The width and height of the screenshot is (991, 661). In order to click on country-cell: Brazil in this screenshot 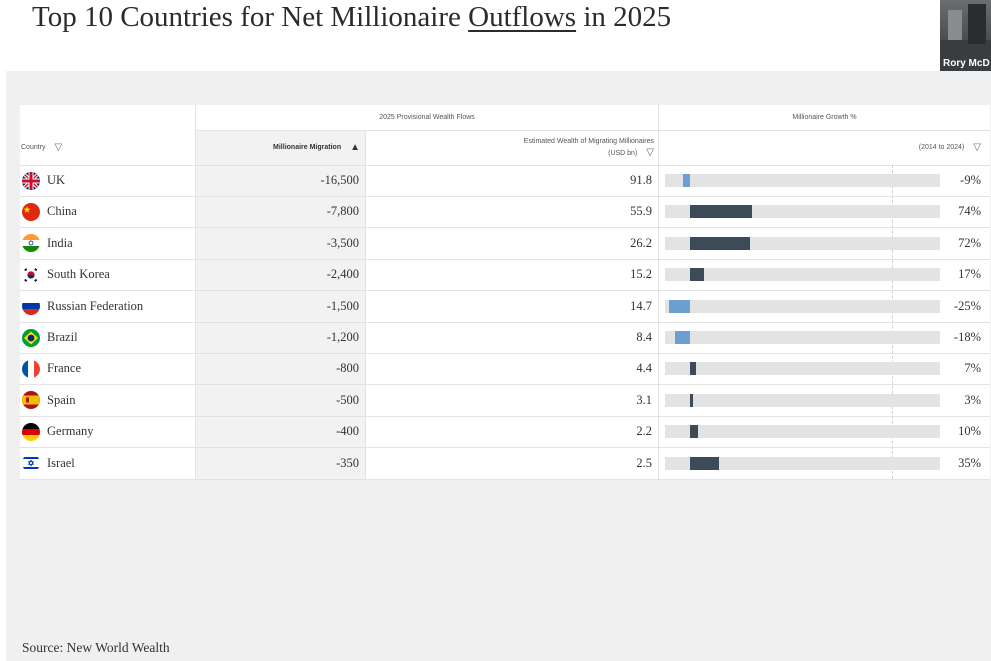, I will do `click(49, 337)`.